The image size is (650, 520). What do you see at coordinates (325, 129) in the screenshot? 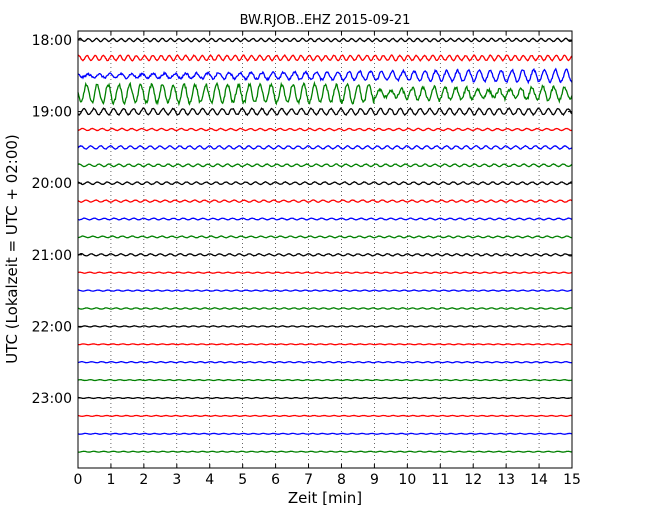
I see `trace-1915` at bounding box center [325, 129].